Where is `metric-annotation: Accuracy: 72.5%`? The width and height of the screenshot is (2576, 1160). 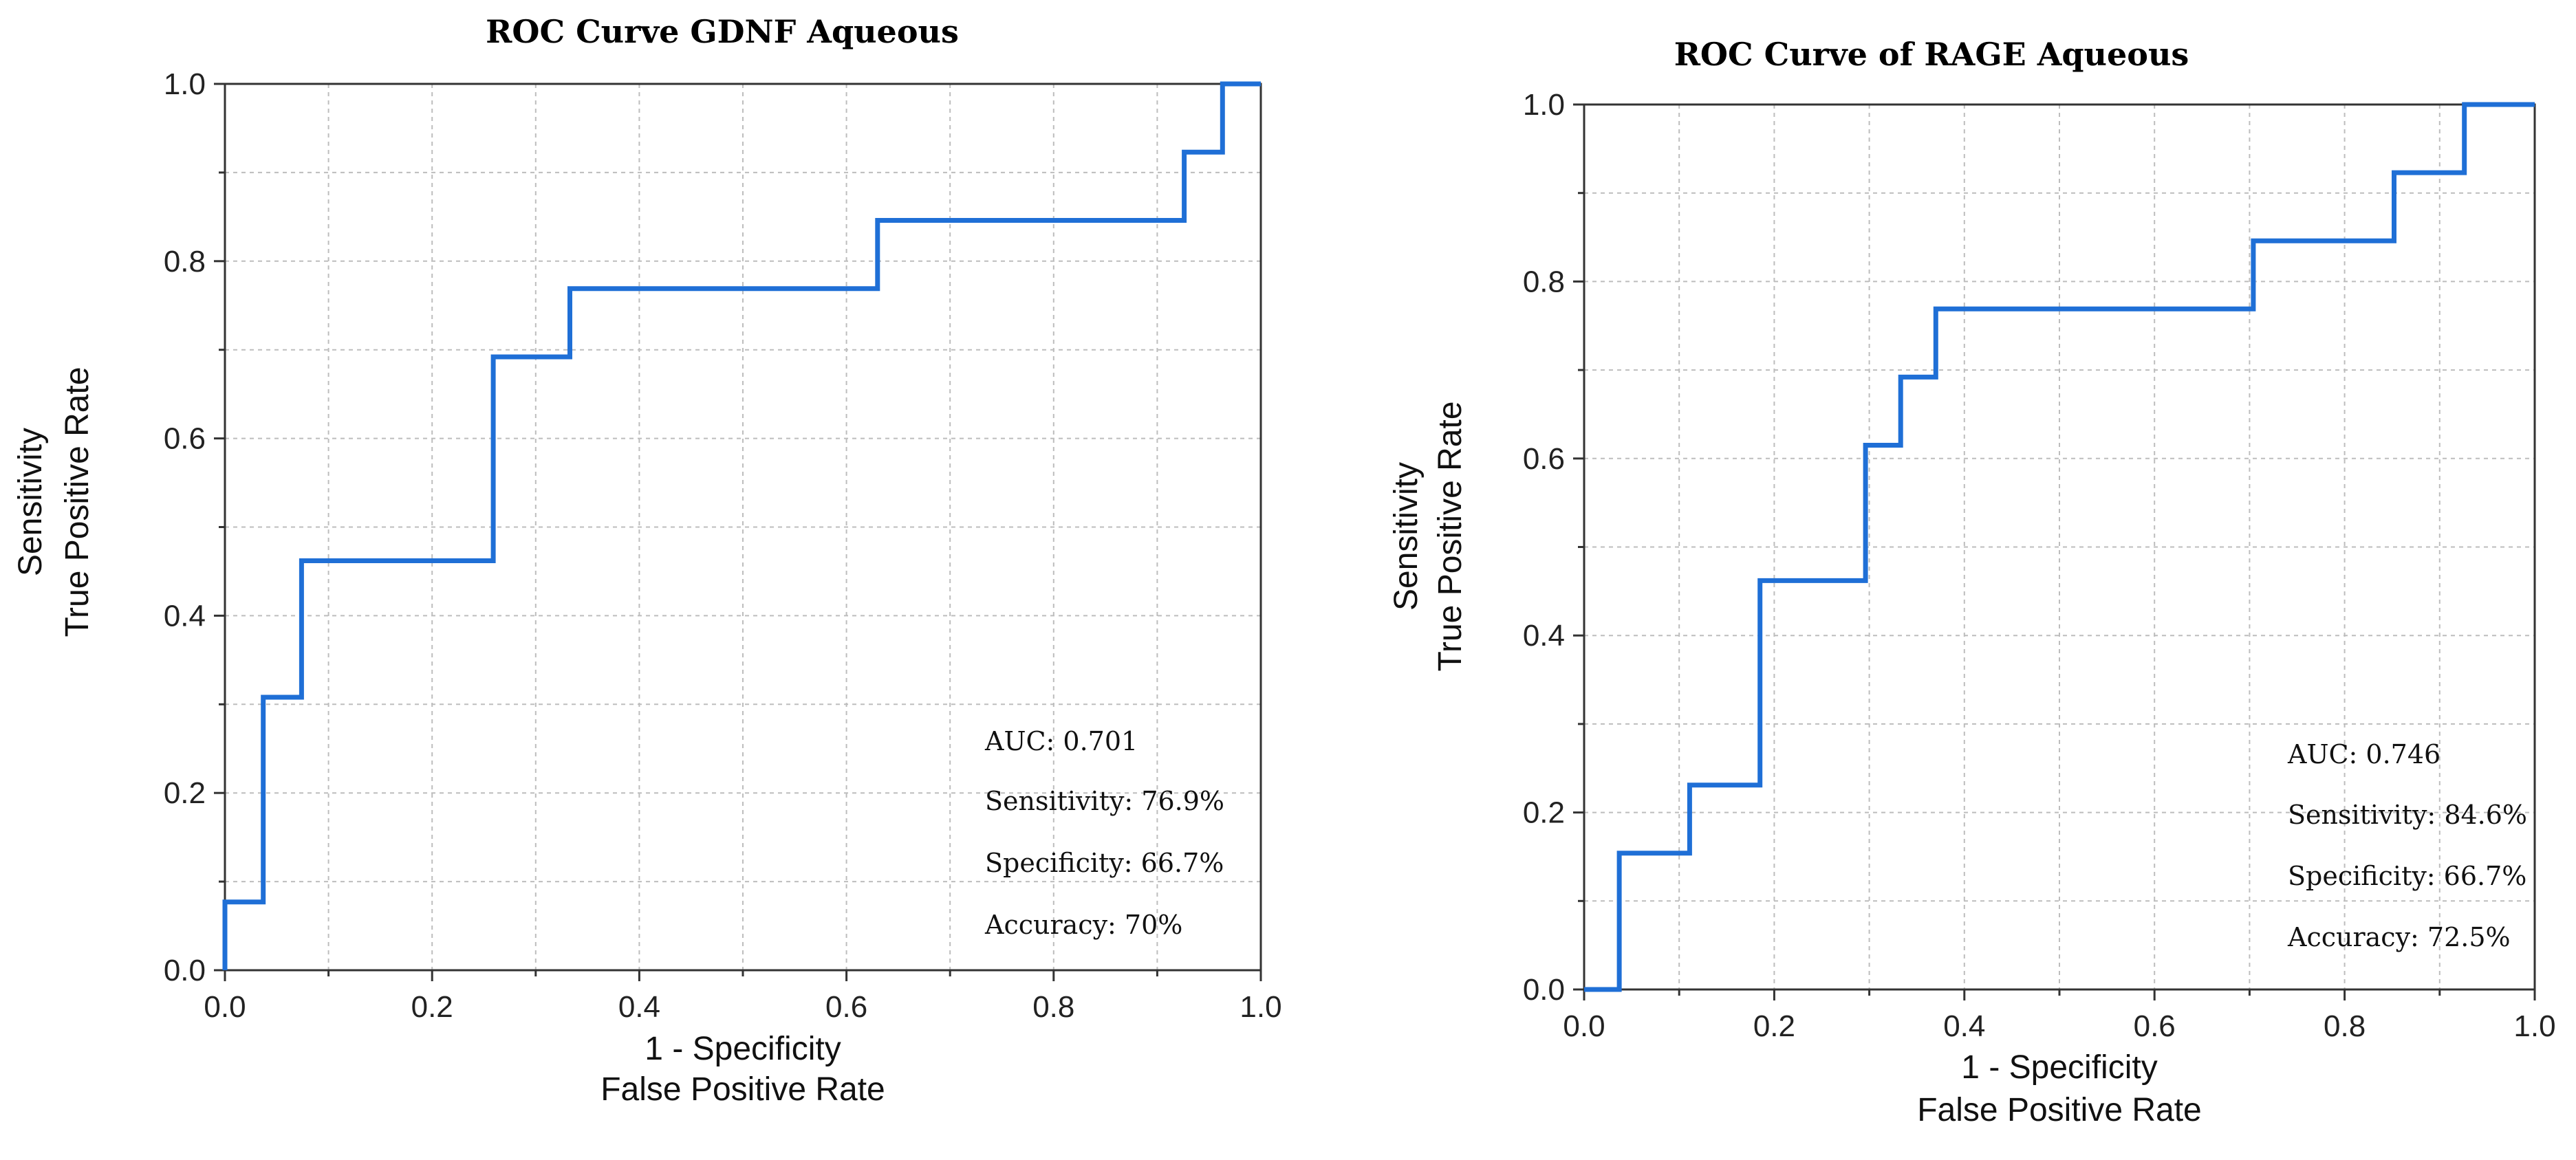
metric-annotation: Accuracy: 72.5% is located at coordinates (2399, 937).